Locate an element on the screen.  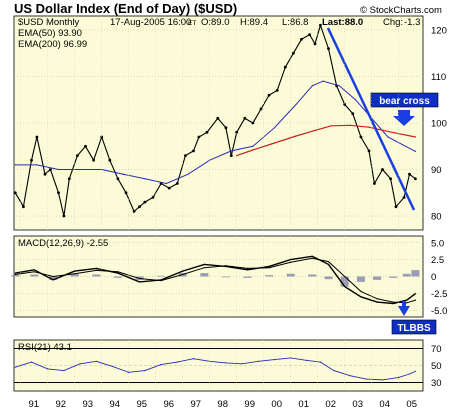
macd-y-tick-4: -5.0 is located at coordinates (439, 311).